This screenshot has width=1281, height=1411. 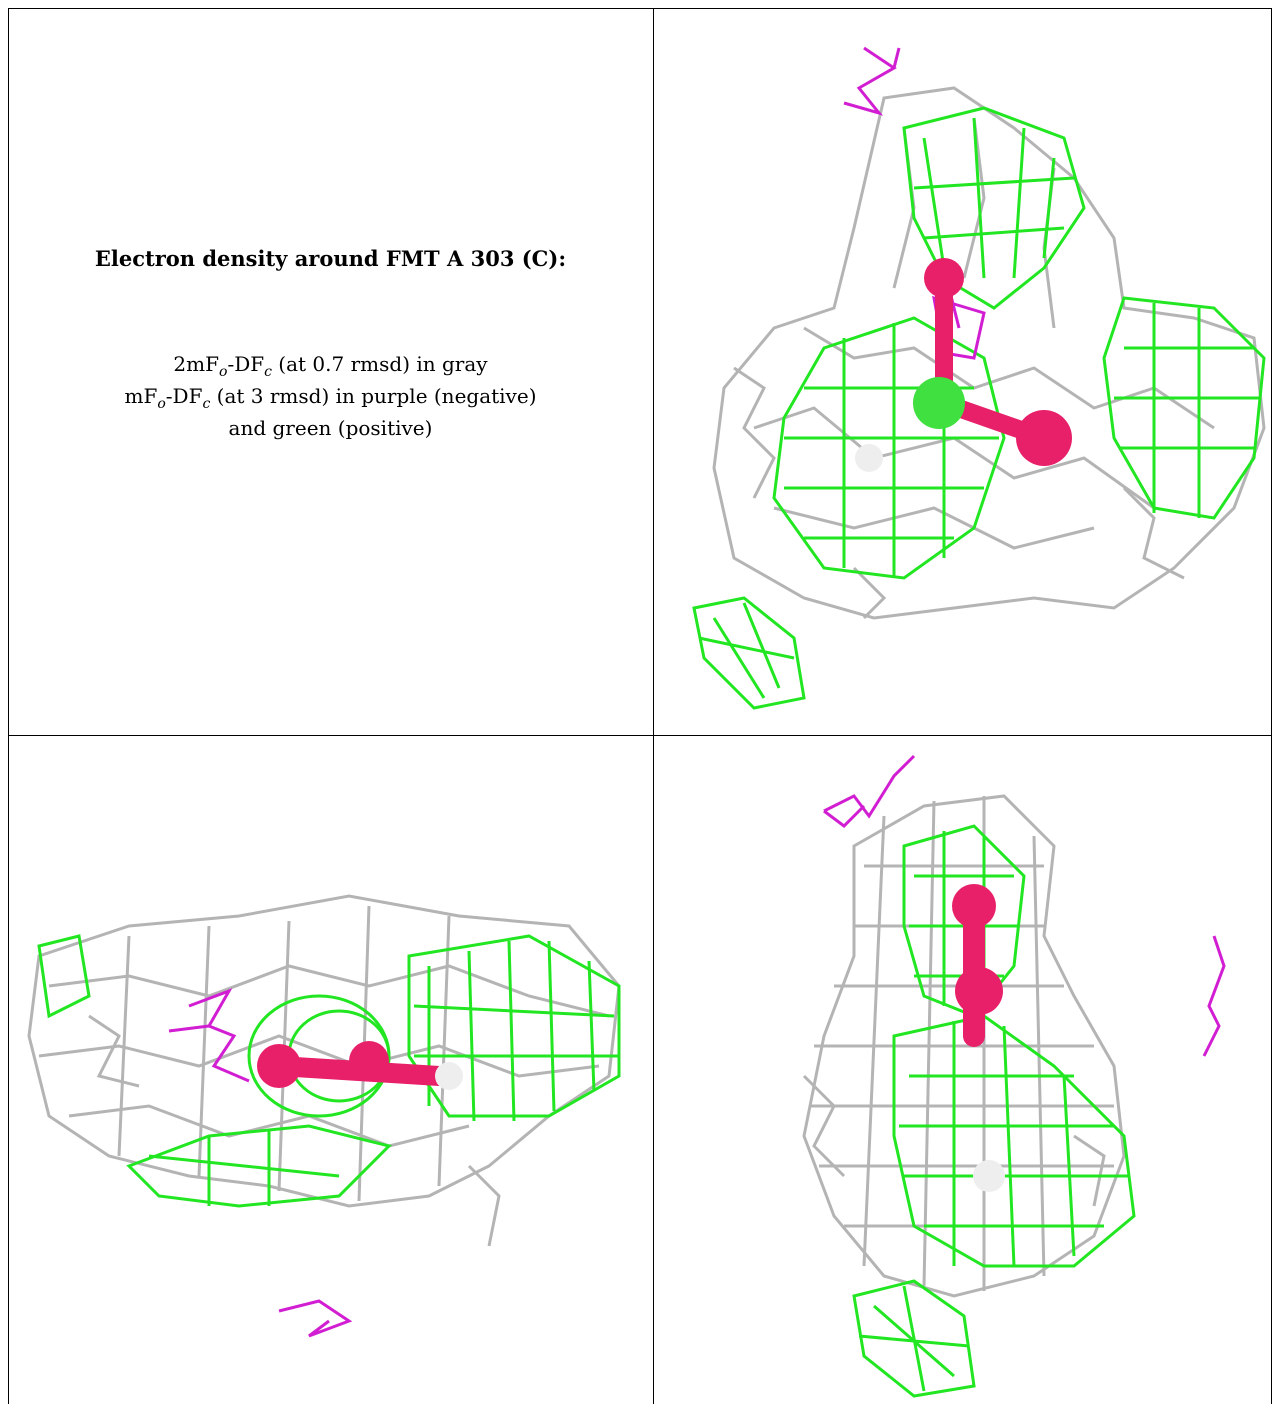 I want to click on table-border-right, so click(x=1271, y=706).